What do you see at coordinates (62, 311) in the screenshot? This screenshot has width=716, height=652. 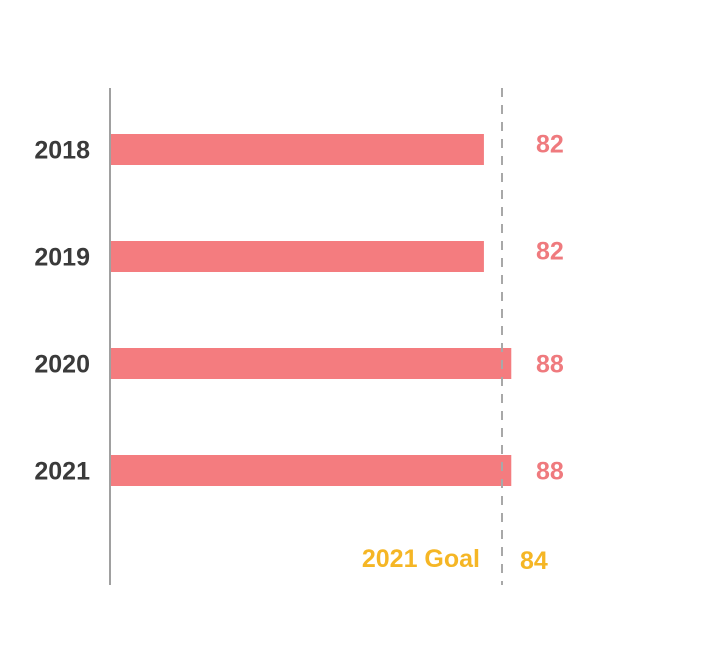 I see `category-labels: 2018 2019 2020 2021` at bounding box center [62, 311].